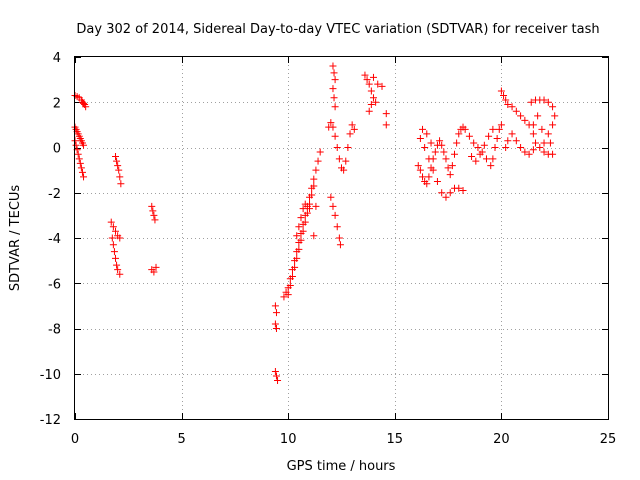 This screenshot has width=640, height=480. I want to click on x-tick-label: 10, so click(288, 439).